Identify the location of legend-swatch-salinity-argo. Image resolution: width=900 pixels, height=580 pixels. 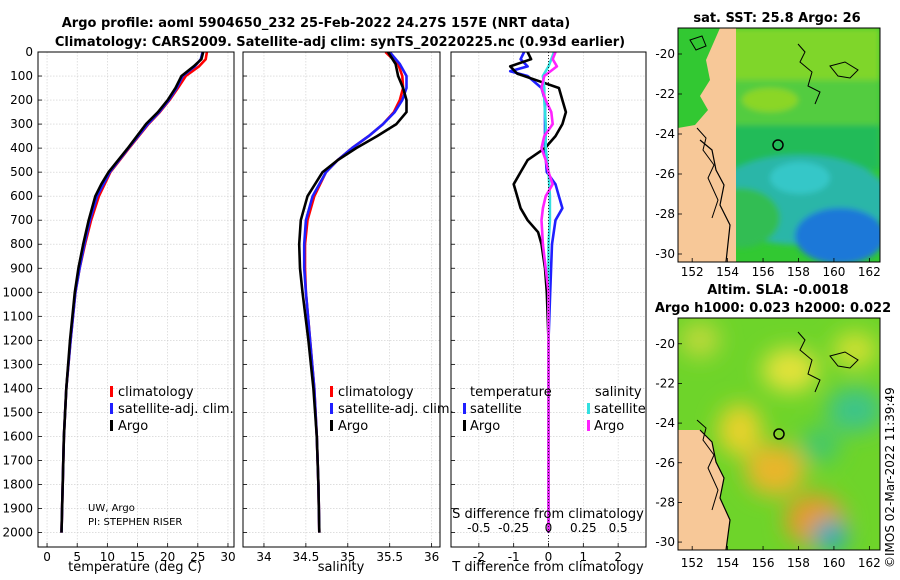
(588, 425).